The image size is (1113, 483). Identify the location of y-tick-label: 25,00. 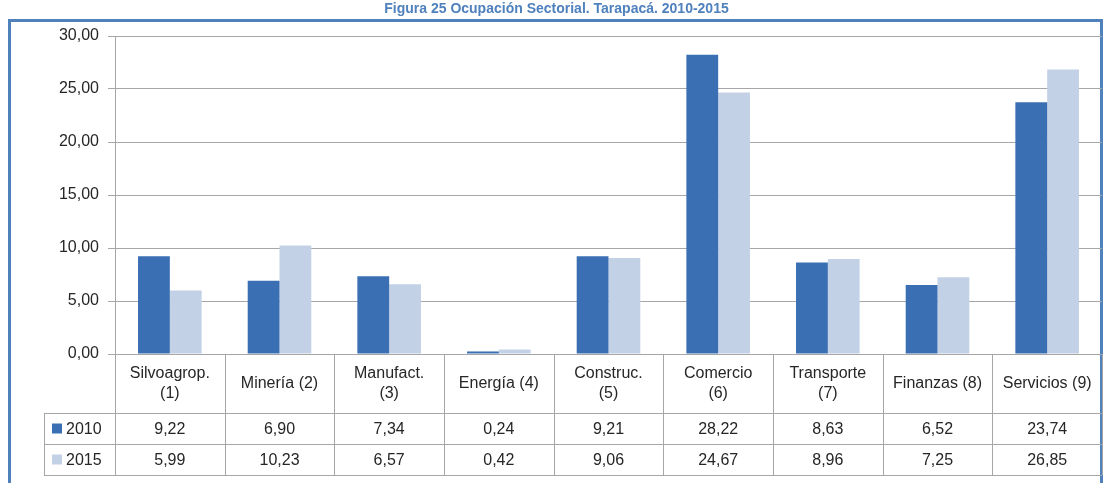
(79, 88).